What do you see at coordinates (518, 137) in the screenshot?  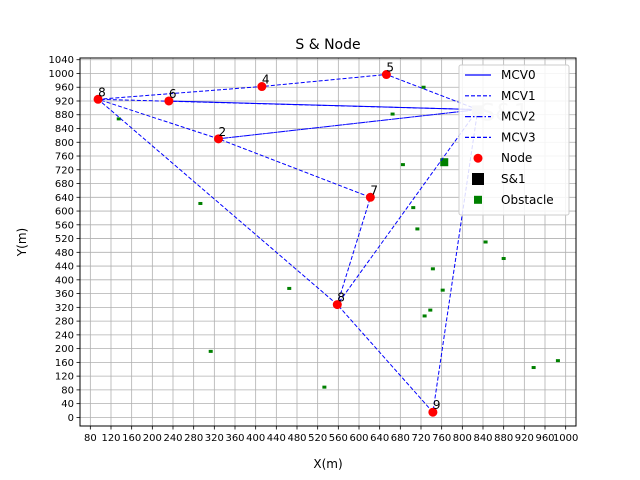 I see `legend-label: MCV3` at bounding box center [518, 137].